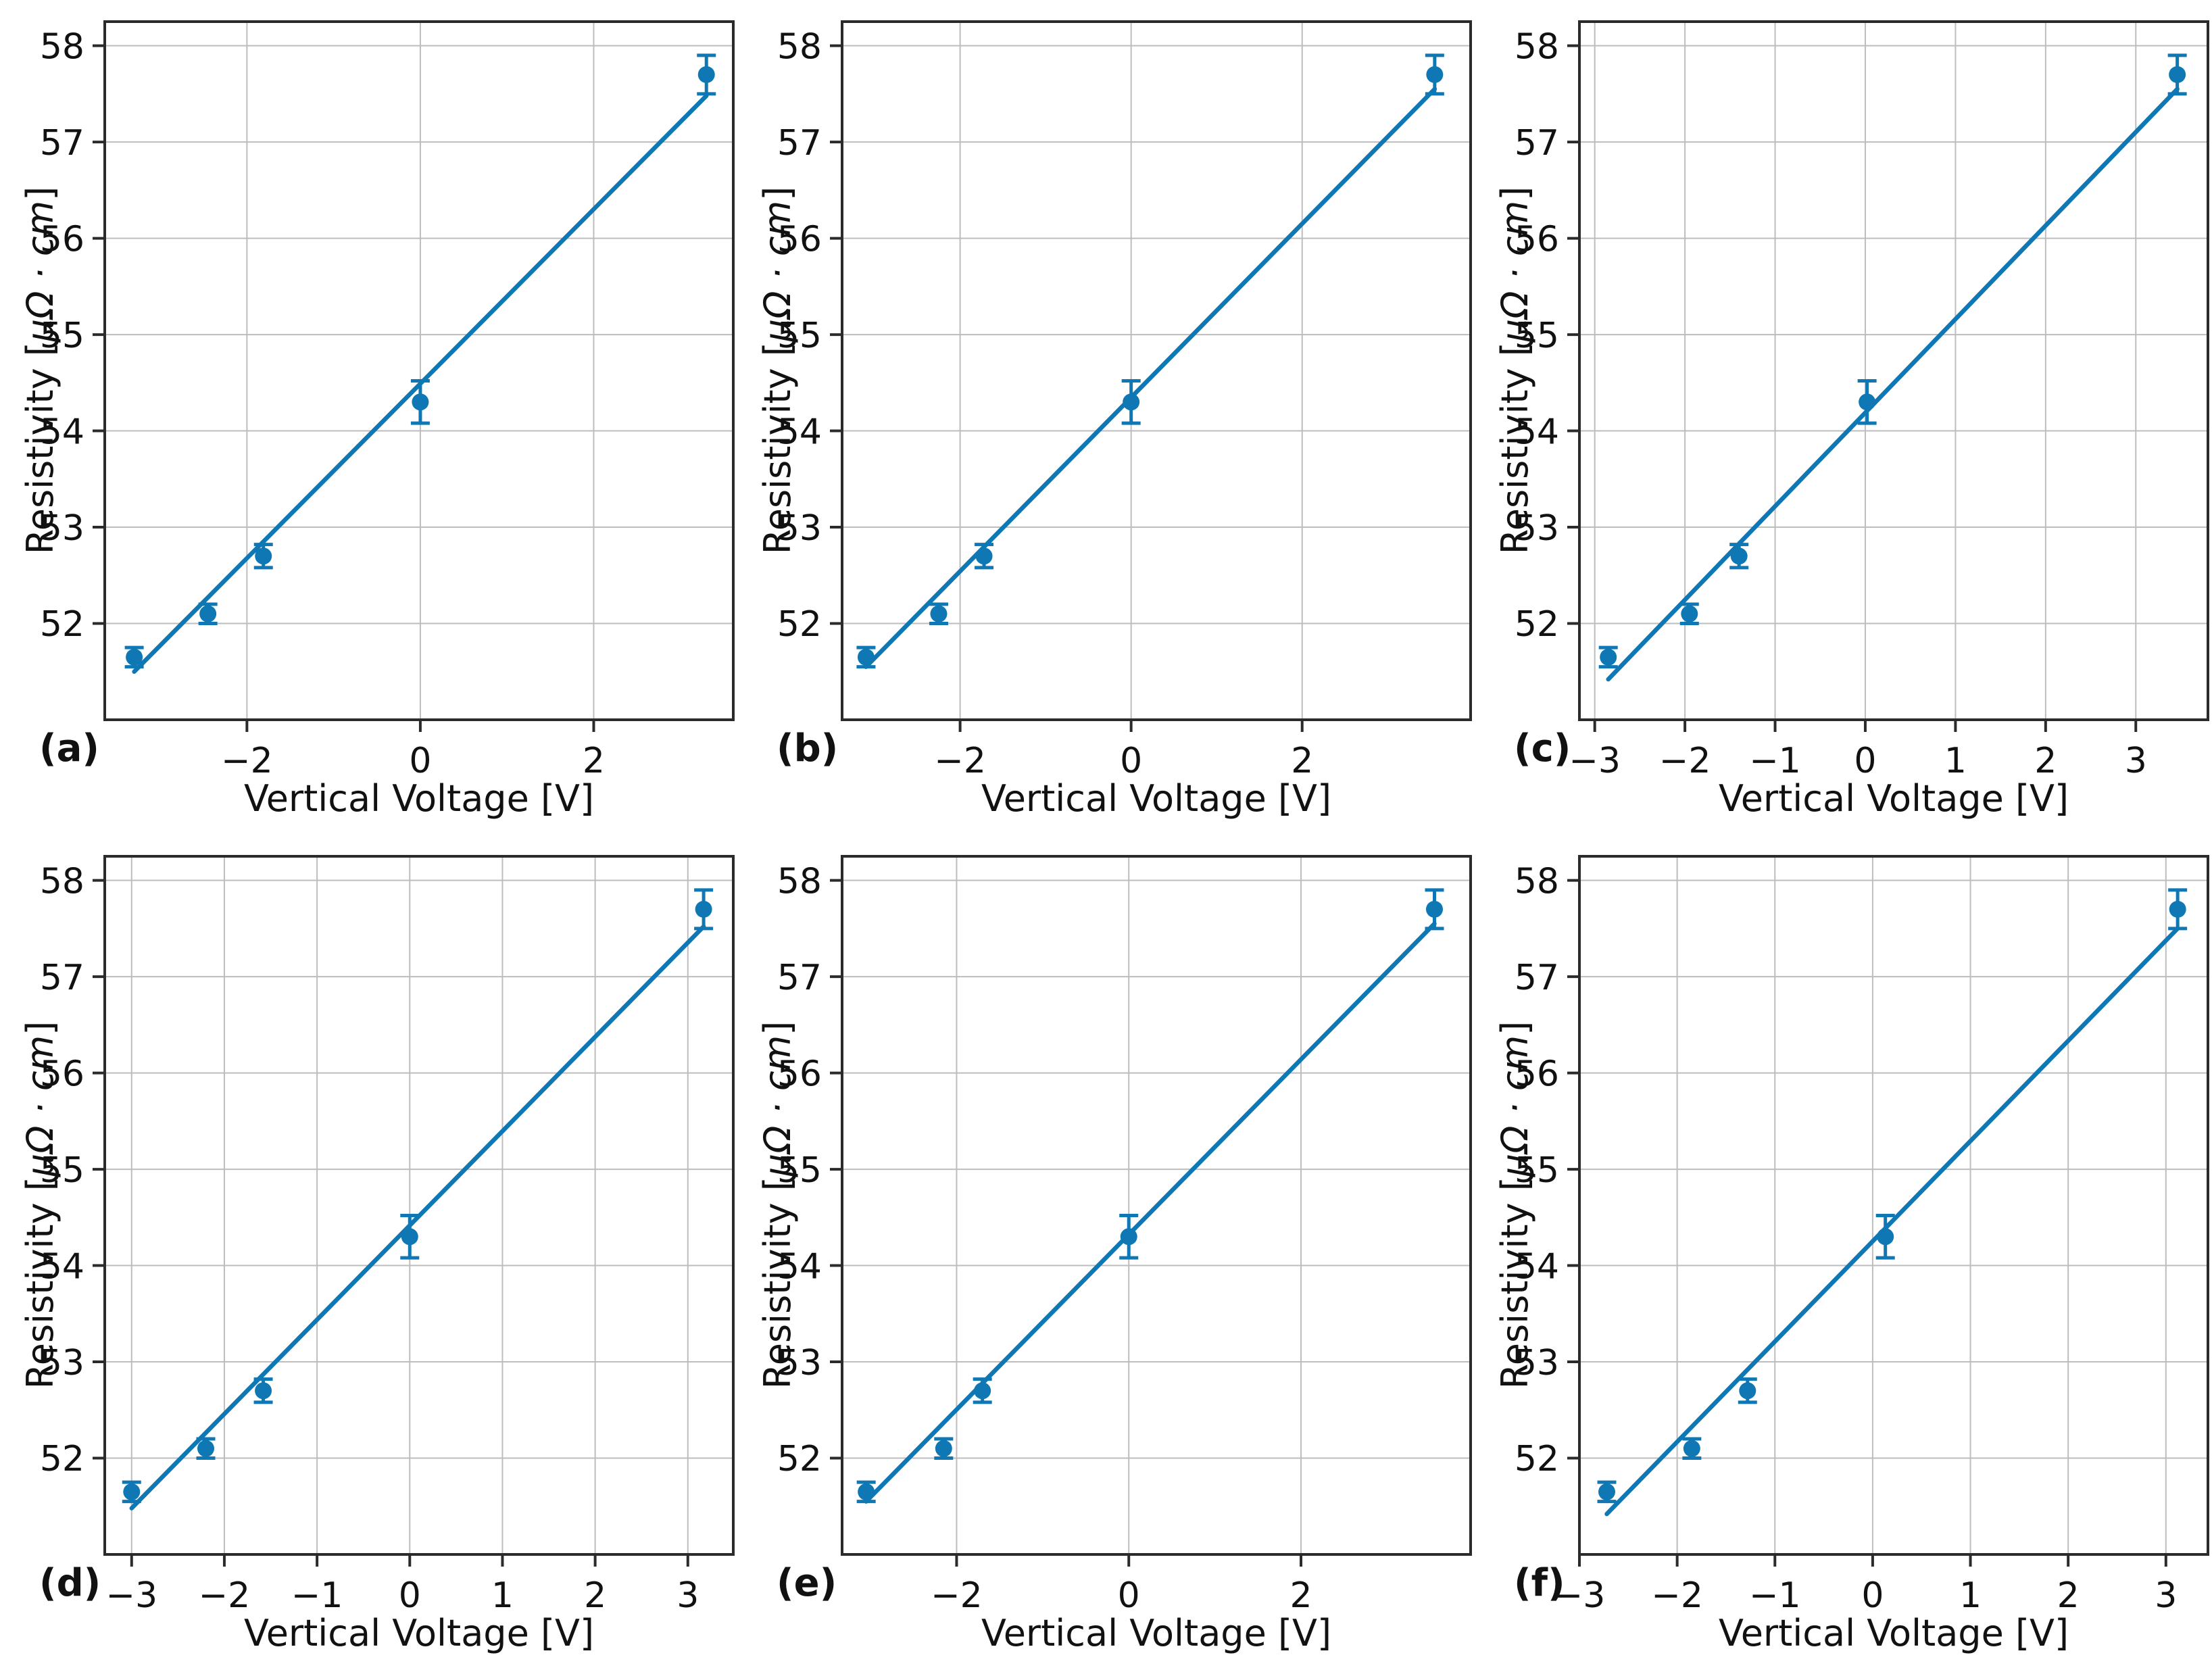  What do you see at coordinates (40, 1205) in the screenshot?
I see `y-axis-label-d: Resistivity [μΩ · cm]` at bounding box center [40, 1205].